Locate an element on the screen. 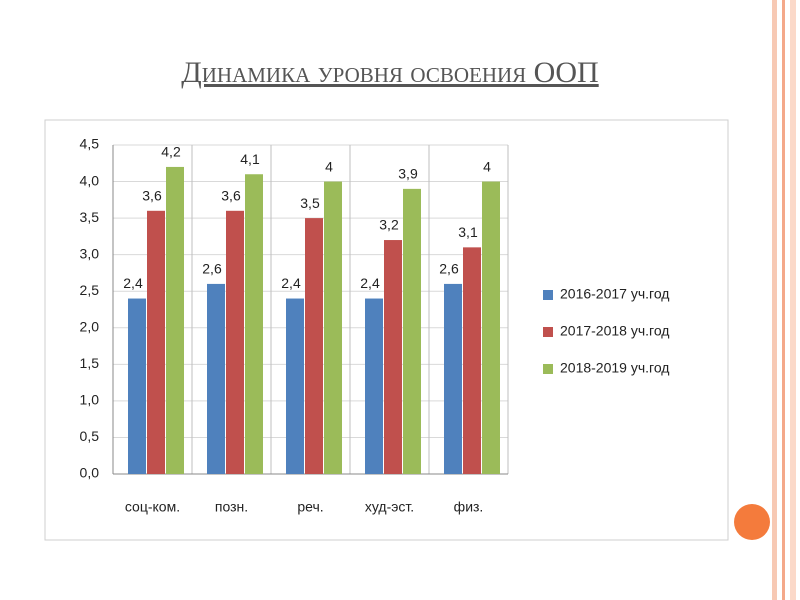 This screenshot has height=600, width=800. data-label: 3,1 is located at coordinates (468, 232).